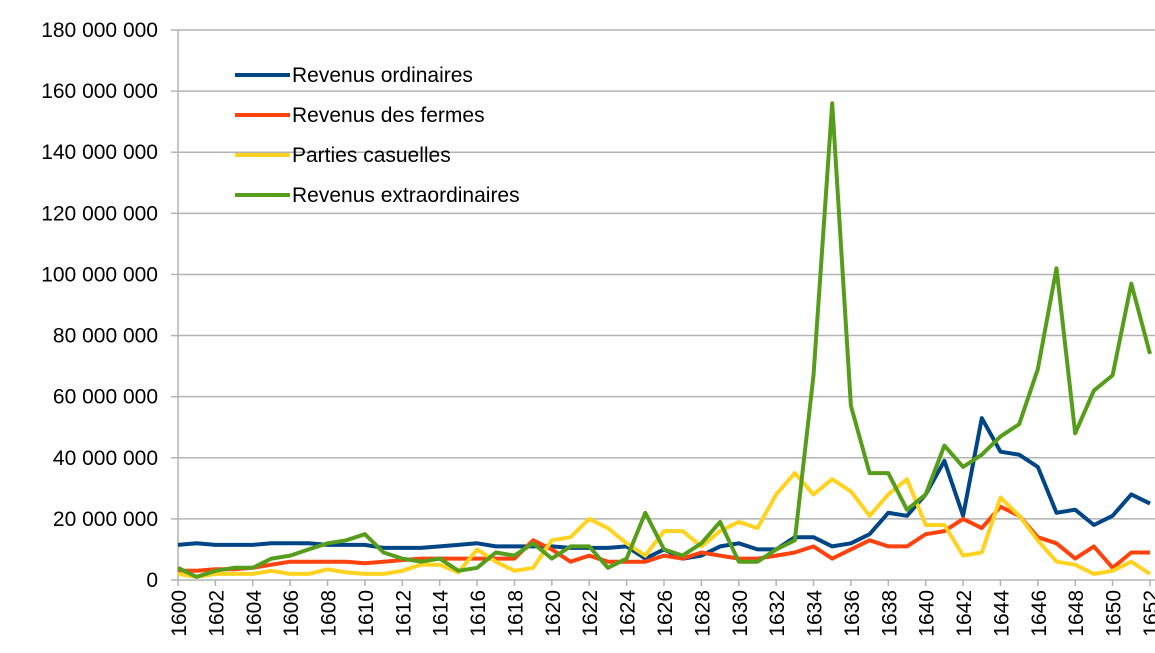 The width and height of the screenshot is (1155, 653). Describe the element at coordinates (388, 115) in the screenshot. I see `legend-label: Revenus des fermes` at that location.